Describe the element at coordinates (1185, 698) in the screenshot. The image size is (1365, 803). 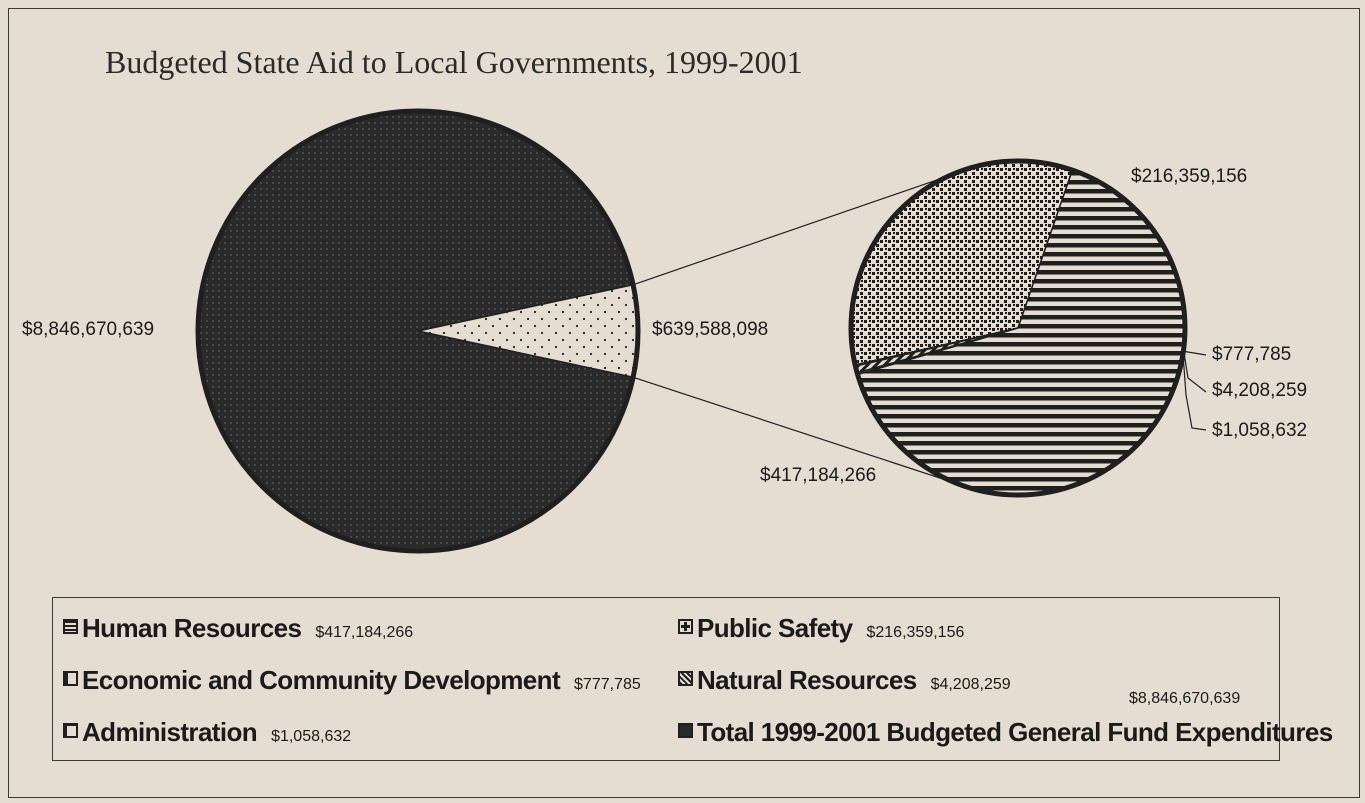
I see `legend-total-value: $8,846,670,639` at that location.